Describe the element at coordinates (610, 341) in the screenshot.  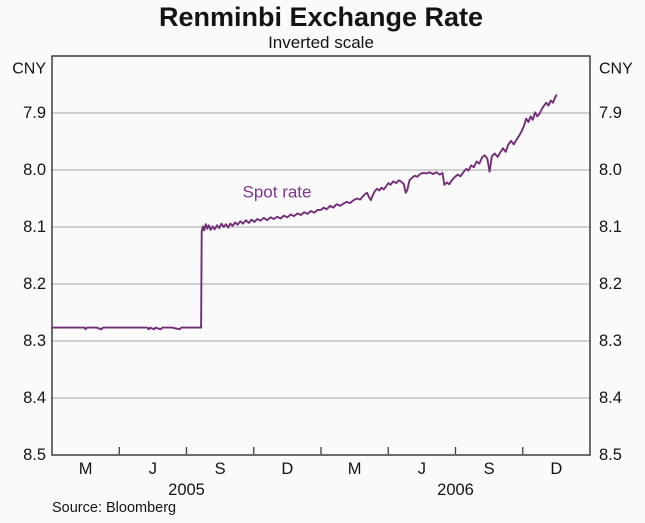
I see `y-axis-label-right: 8.3` at that location.